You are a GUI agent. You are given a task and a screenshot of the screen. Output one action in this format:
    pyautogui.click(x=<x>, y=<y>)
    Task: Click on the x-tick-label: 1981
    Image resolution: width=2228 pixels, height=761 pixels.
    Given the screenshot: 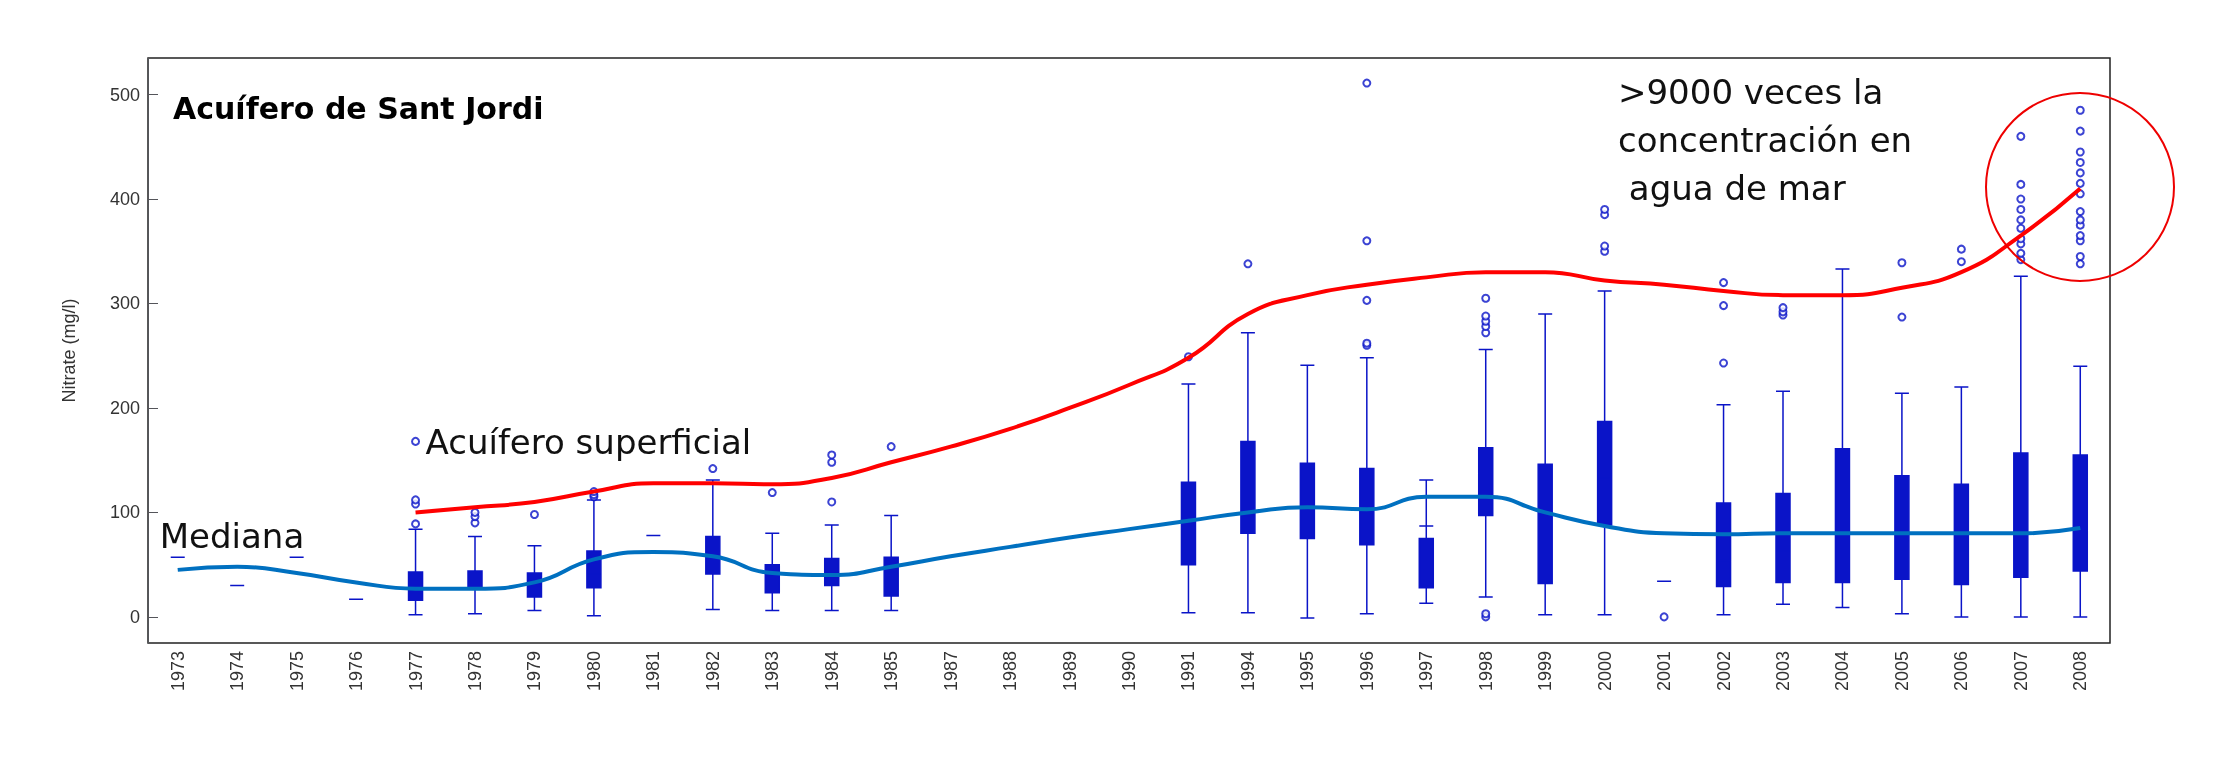 What is the action you would take?
    pyautogui.click(x=653, y=671)
    